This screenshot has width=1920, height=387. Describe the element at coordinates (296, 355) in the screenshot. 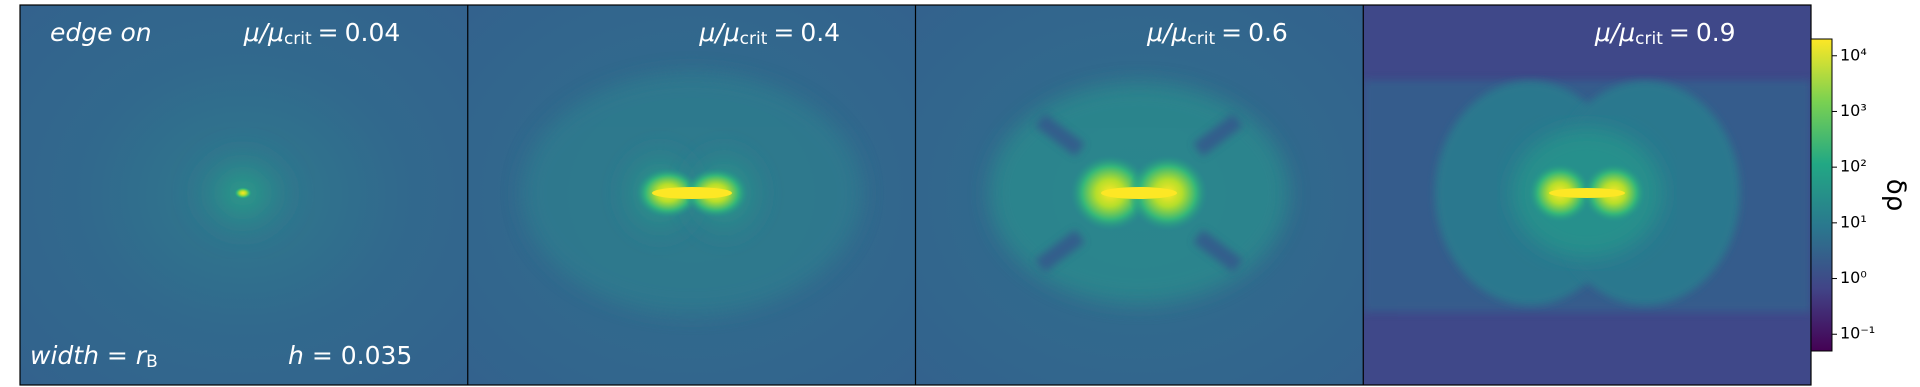

I see `h-name: h` at that location.